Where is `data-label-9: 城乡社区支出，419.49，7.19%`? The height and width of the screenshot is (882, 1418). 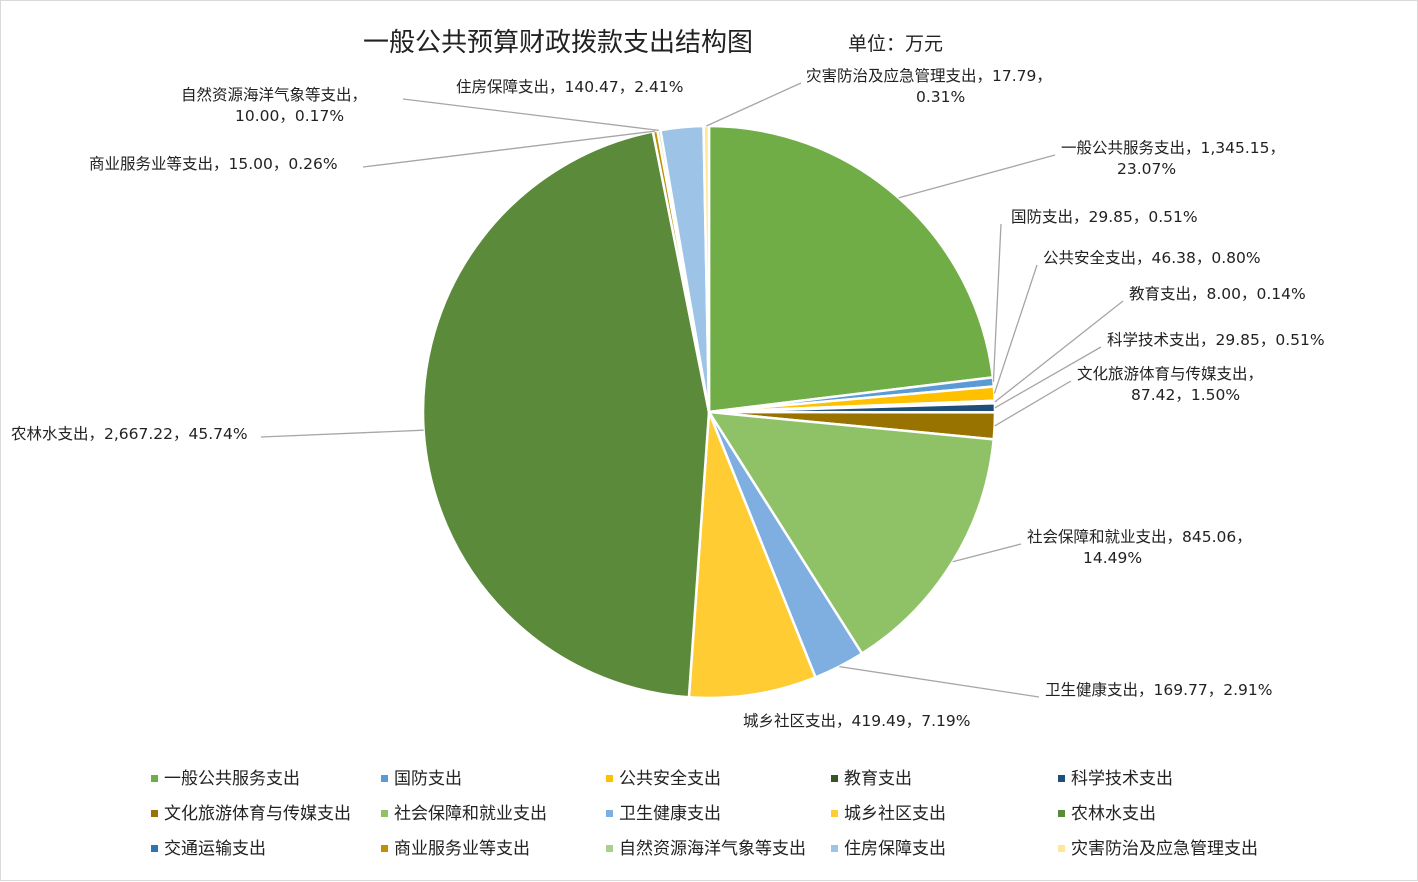 data-label-9: 城乡社区支出，419.49，7.19% is located at coordinates (856, 721).